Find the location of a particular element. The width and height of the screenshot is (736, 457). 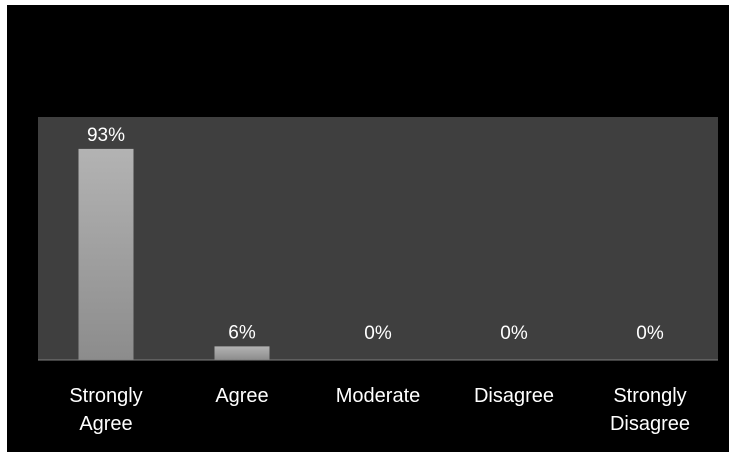

bars-group is located at coordinates (174, 254).